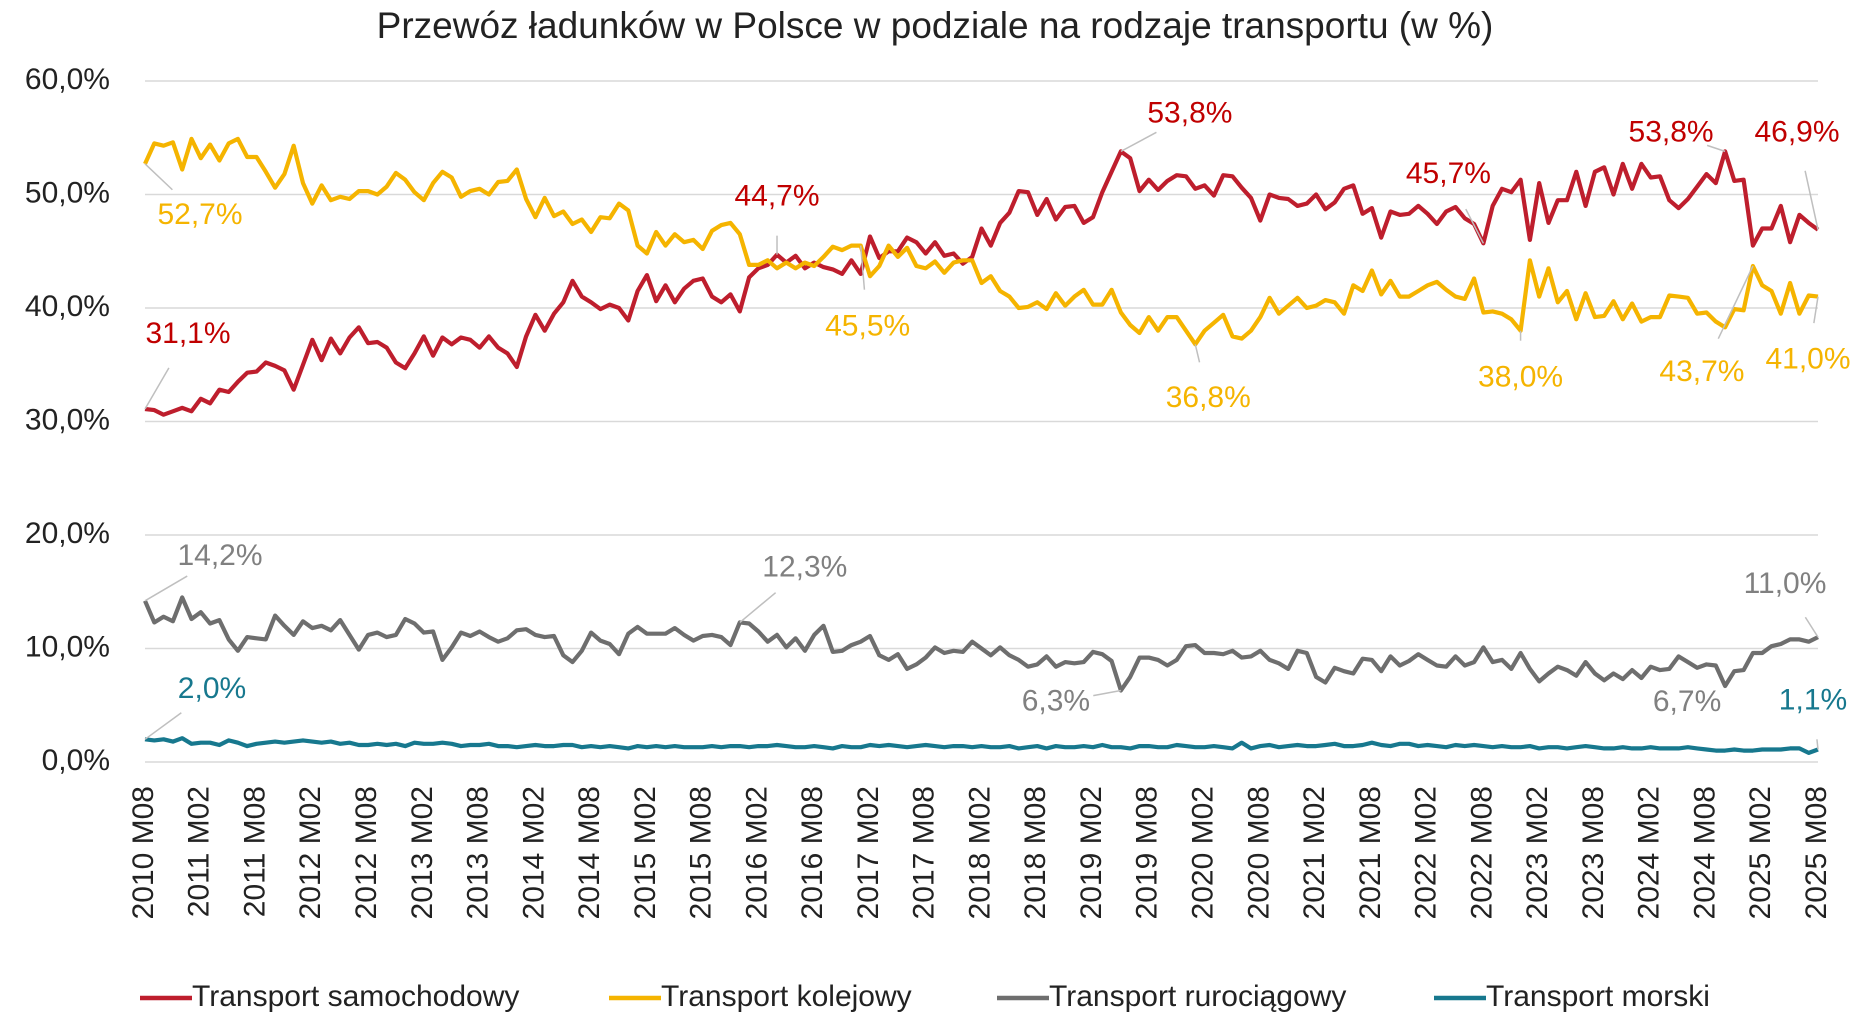  What do you see at coordinates (979, 852) in the screenshot?
I see `x-tick-label: 2018 M02` at bounding box center [979, 852].